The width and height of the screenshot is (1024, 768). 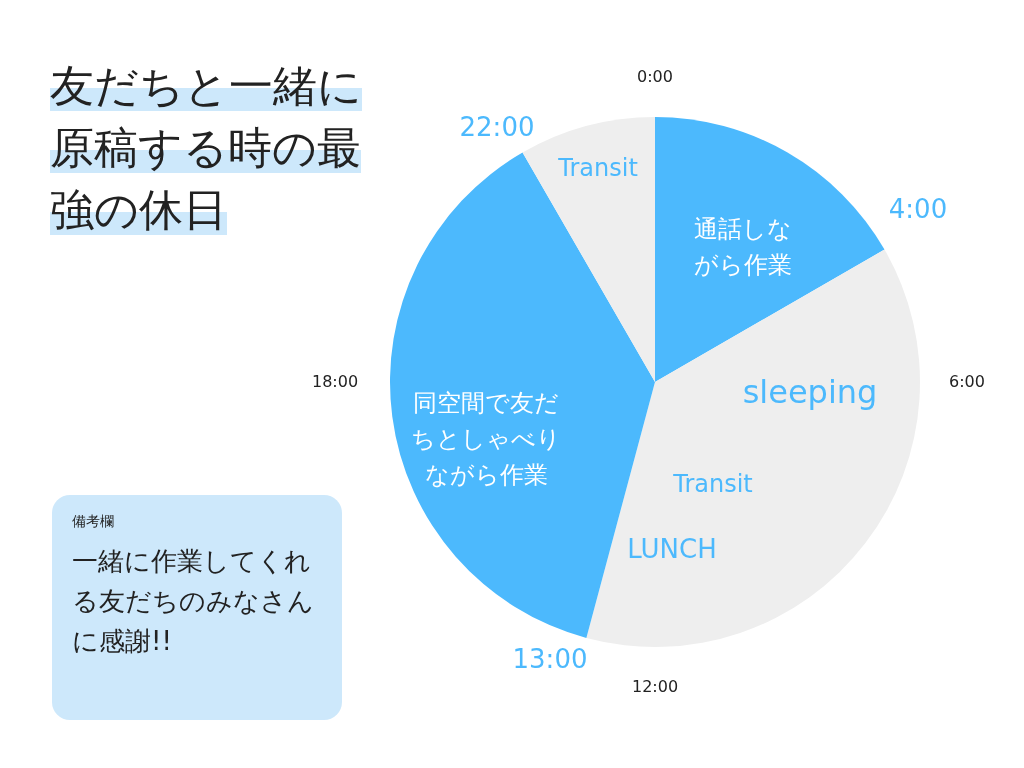 What do you see at coordinates (655, 76) in the screenshot?
I see `text: 0:00` at bounding box center [655, 76].